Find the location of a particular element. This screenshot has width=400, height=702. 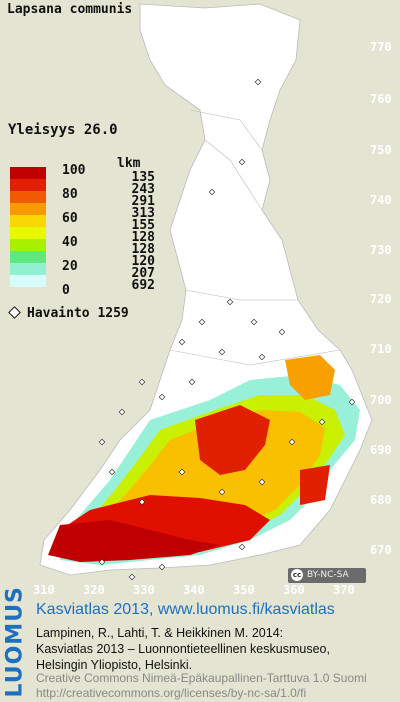

frequency-index: Yleisyys 26.0 is located at coordinates (63, 130).